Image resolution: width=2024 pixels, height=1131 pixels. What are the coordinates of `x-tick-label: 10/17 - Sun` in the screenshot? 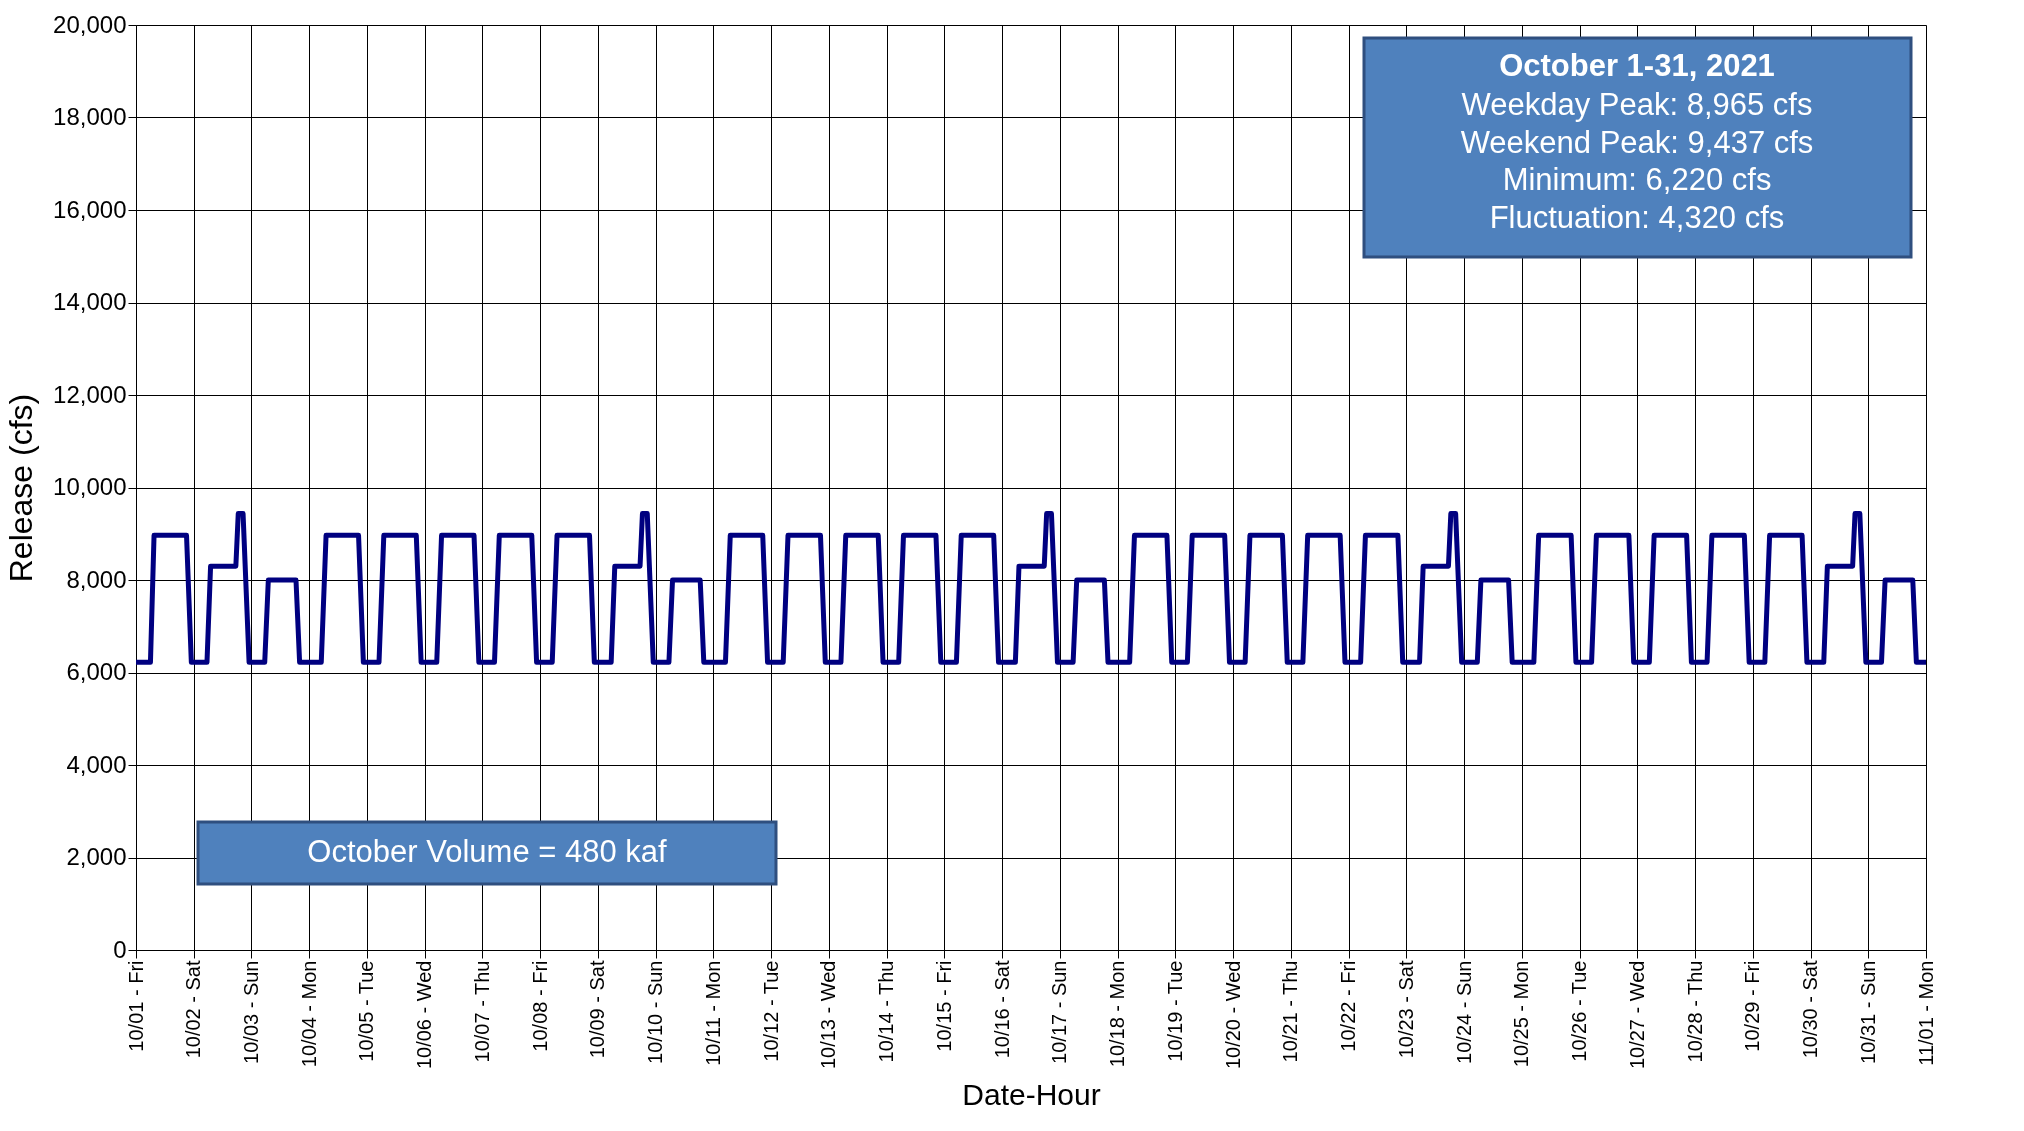 It's located at (1059, 1012).